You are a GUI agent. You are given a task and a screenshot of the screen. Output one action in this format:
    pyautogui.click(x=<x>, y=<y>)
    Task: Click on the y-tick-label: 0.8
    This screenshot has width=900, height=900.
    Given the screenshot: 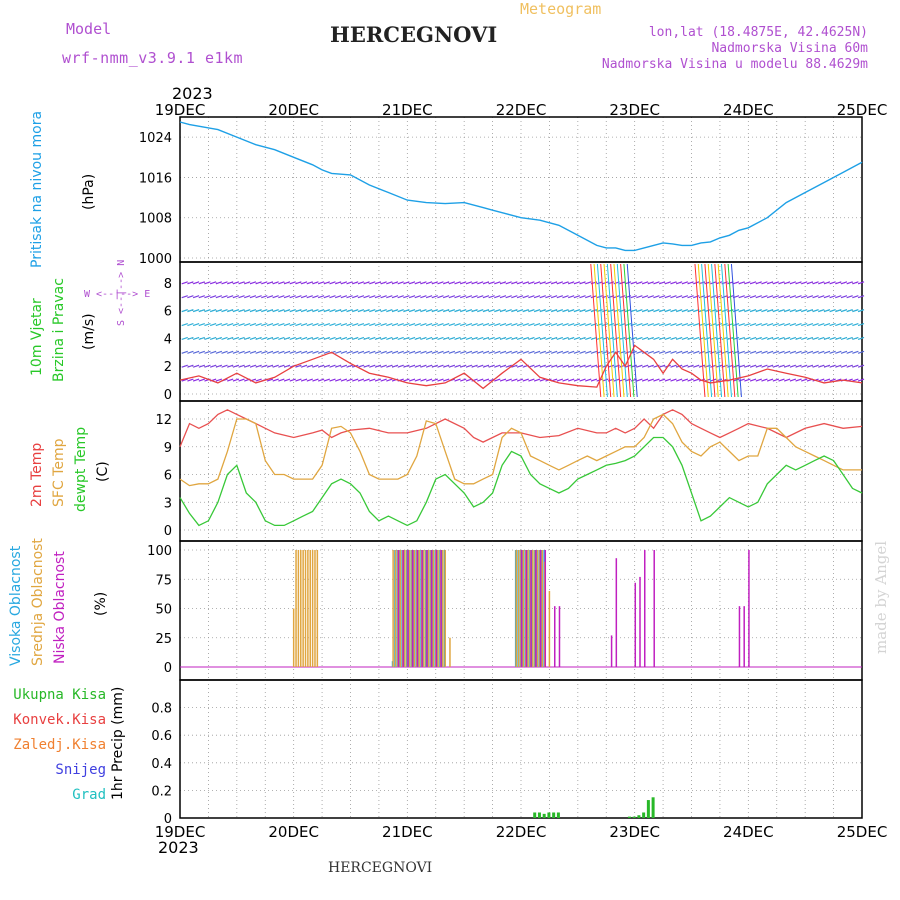 What is the action you would take?
    pyautogui.click(x=161, y=709)
    